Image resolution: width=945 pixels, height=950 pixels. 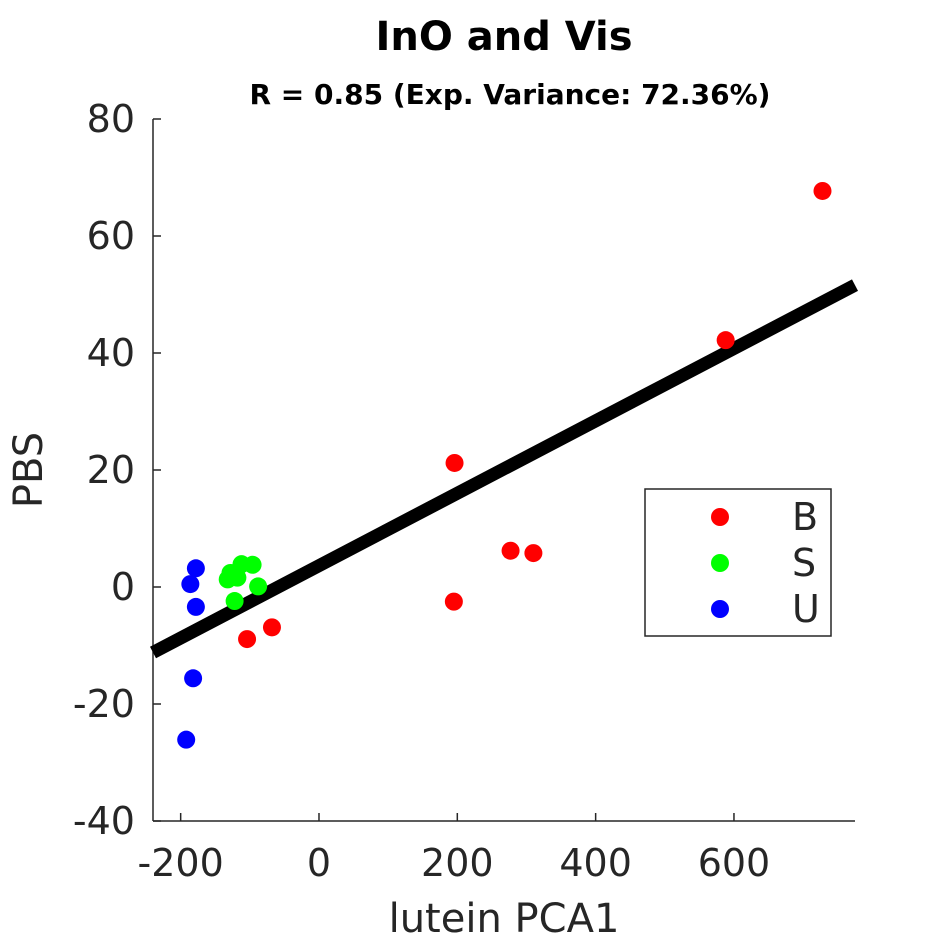 I want to click on x-tick-label: 400, so click(x=595, y=863).